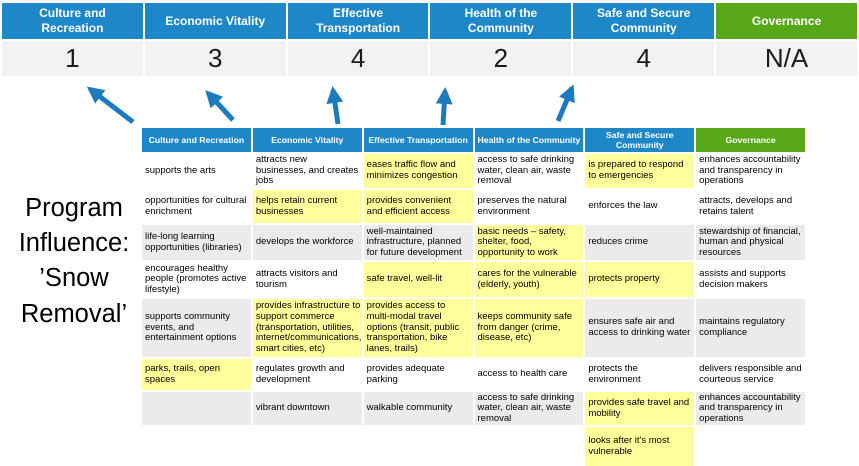  Describe the element at coordinates (640, 446) in the screenshot. I see `matrix-cell: looks after it's most vulnerable` at that location.